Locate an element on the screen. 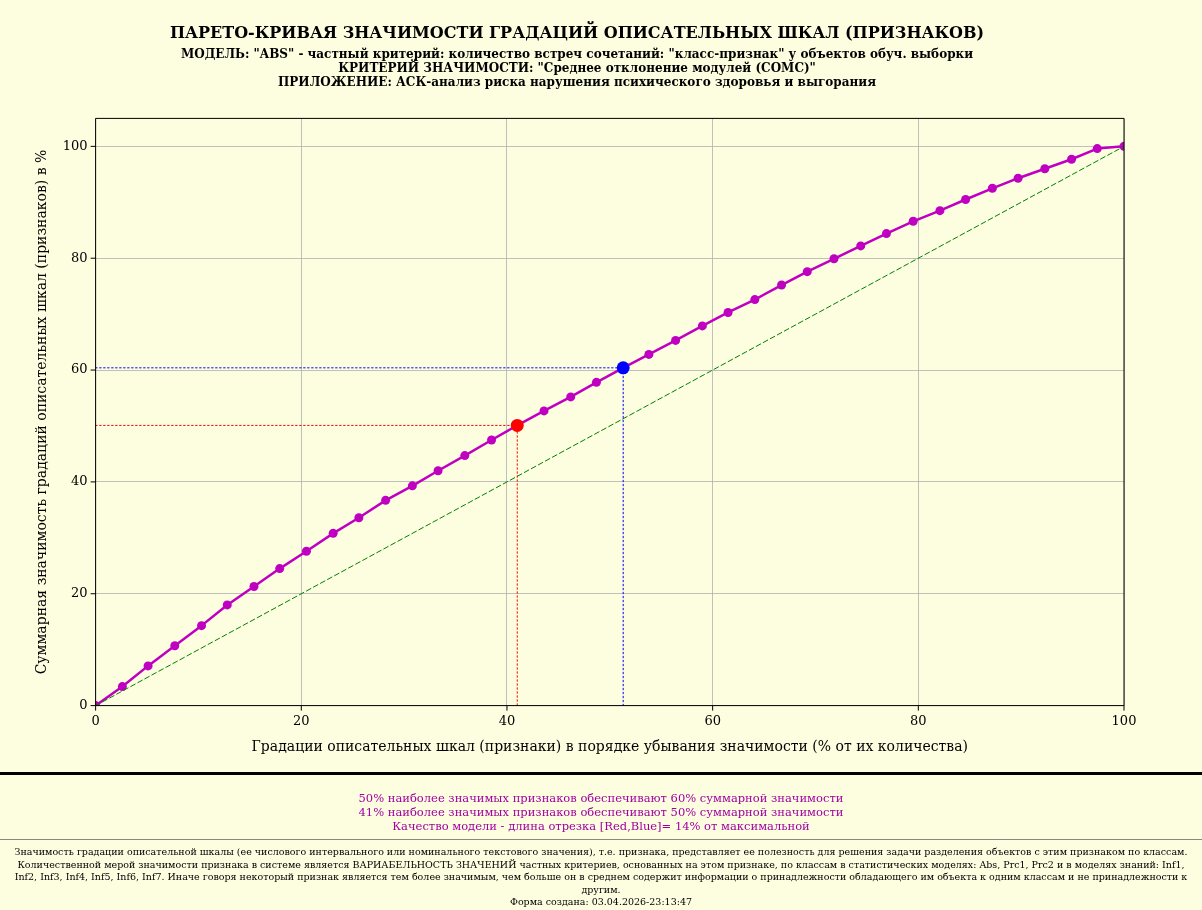 Image resolution: width=1202 pixels, height=910 pixels. y-tick-label: 60 is located at coordinates (79, 369).